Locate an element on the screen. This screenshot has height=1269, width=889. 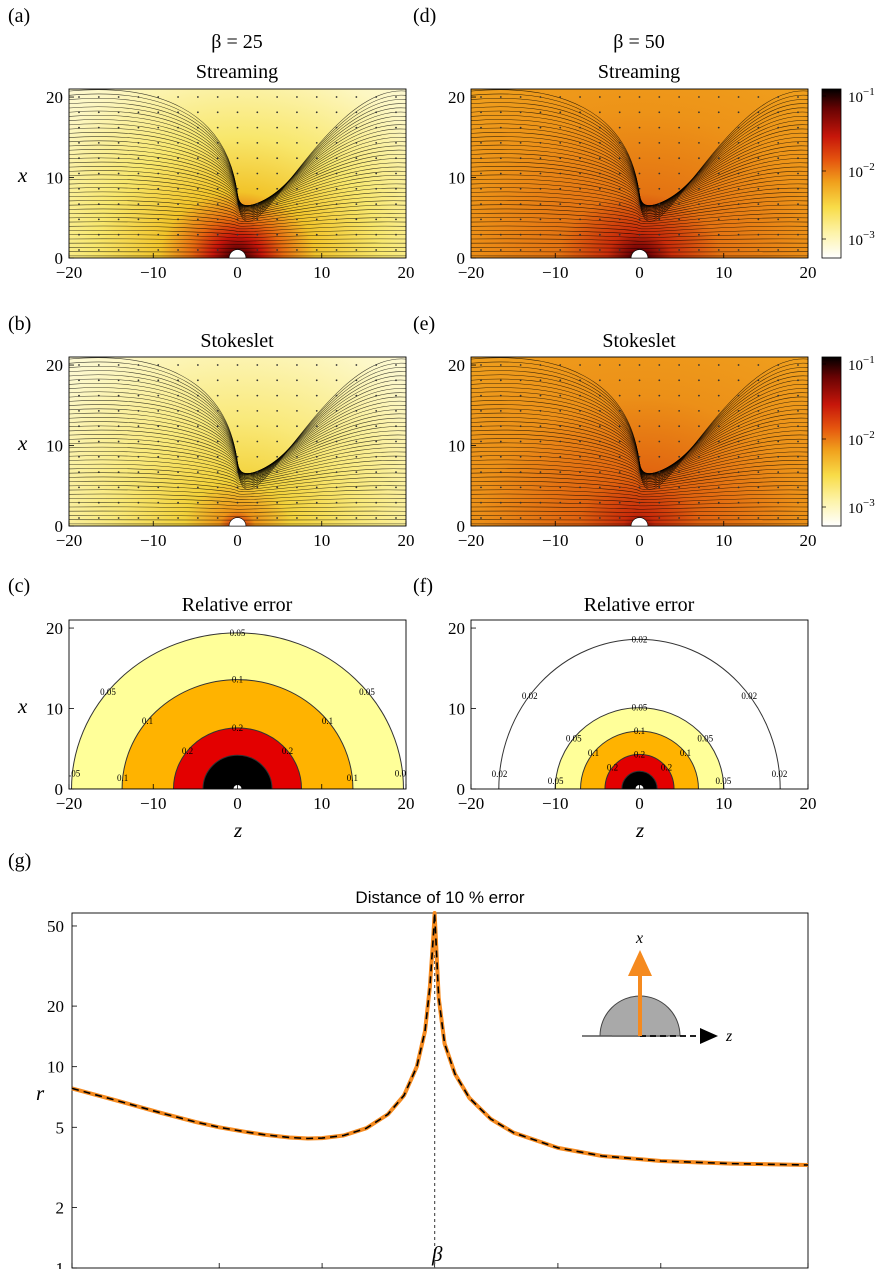
ylabel-c: x is located at coordinates (22, 706).